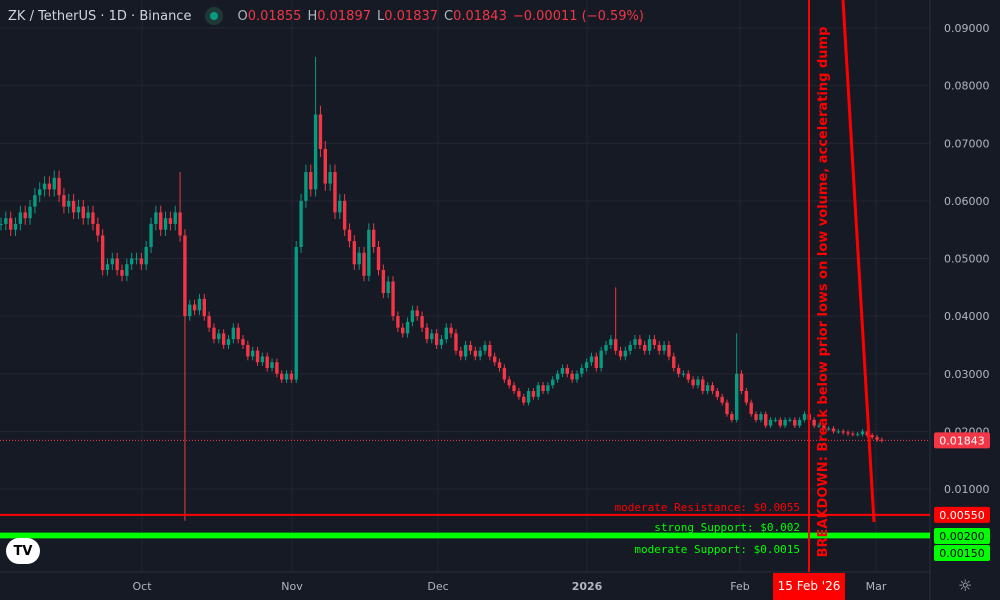  Describe the element at coordinates (100, 16) in the screenshot. I see `symbol-title: ZK / TetherUS · 1D · Binance` at that location.